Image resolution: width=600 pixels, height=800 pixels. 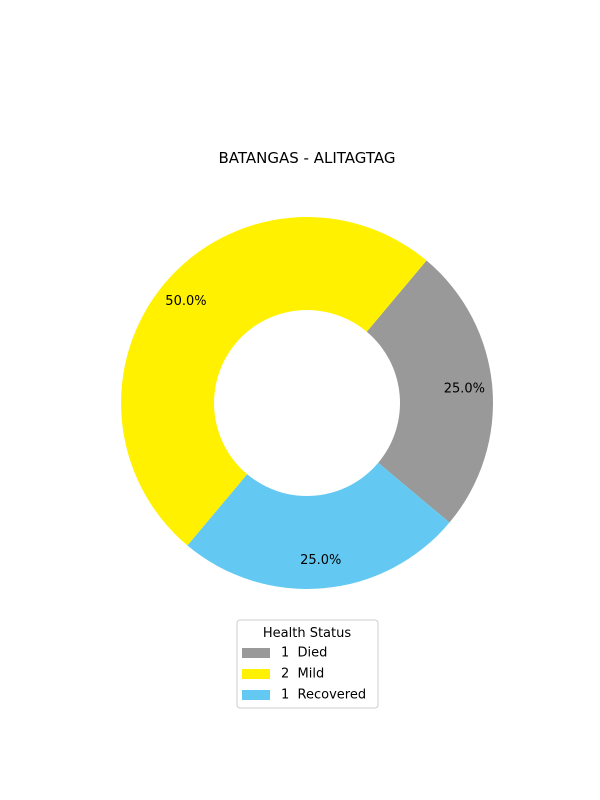 I want to click on chart-title: BATANGAS - ALITAGTAG, so click(x=307, y=158).